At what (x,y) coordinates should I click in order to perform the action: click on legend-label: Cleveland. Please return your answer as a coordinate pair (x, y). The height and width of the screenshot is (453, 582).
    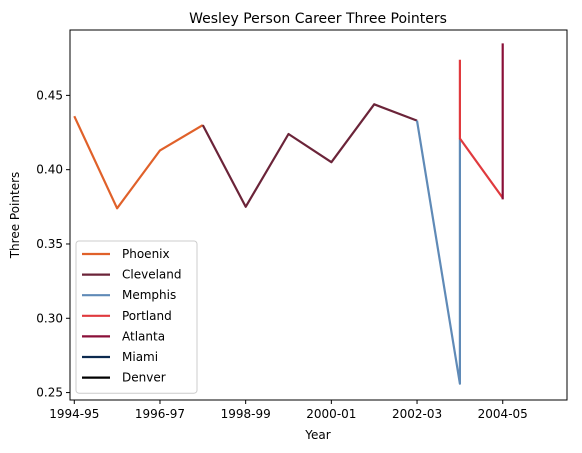
    Looking at the image, I should click on (152, 275).